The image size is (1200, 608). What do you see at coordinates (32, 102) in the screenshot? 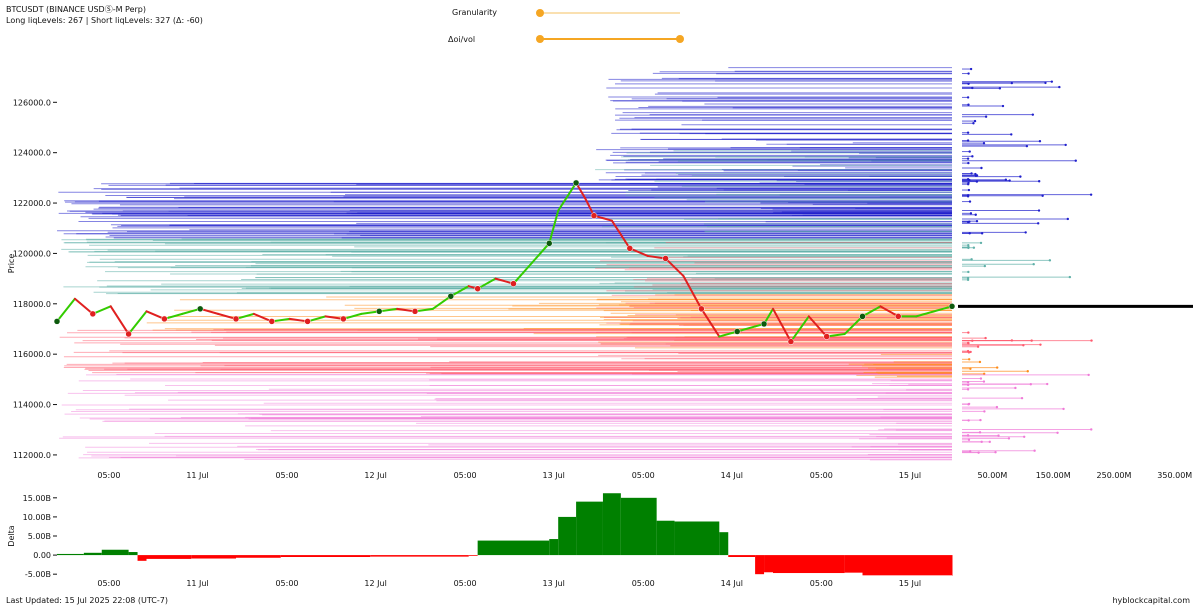
I see `price-tick-label: 126000.0` at bounding box center [32, 102].